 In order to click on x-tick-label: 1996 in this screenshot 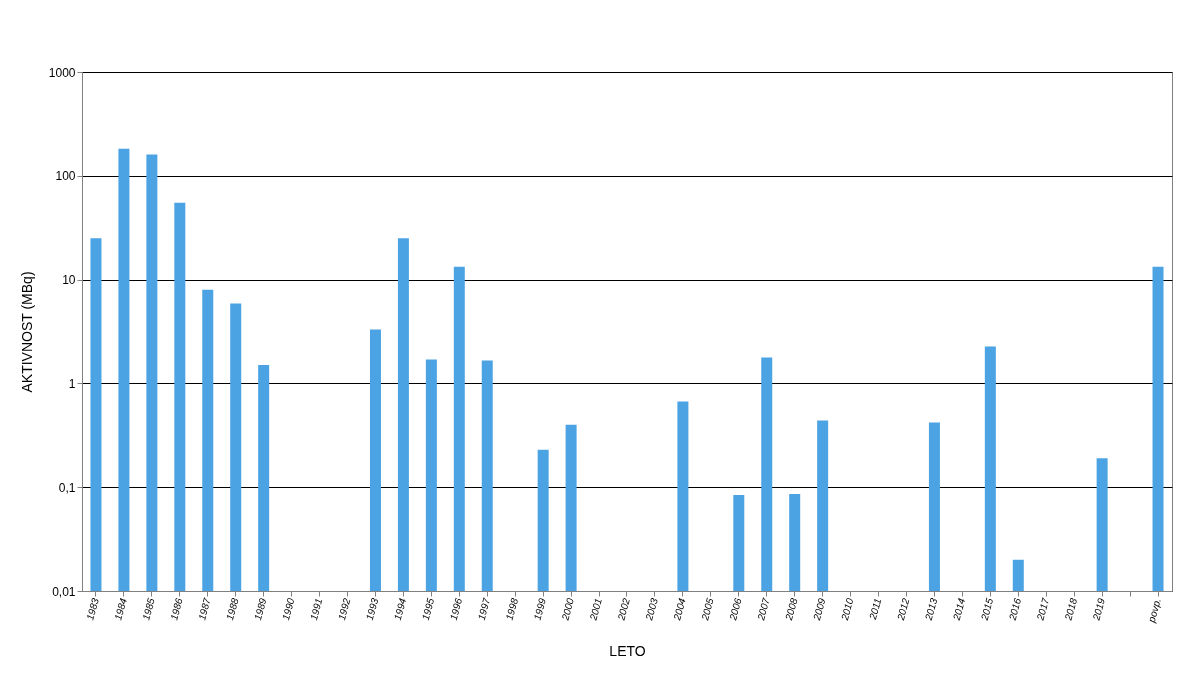, I will do `click(456, 609)`.